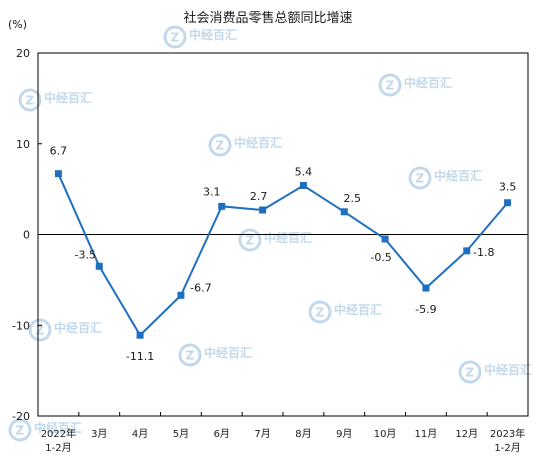  What do you see at coordinates (85, 254) in the screenshot?
I see `data-label: -3.5` at bounding box center [85, 254].